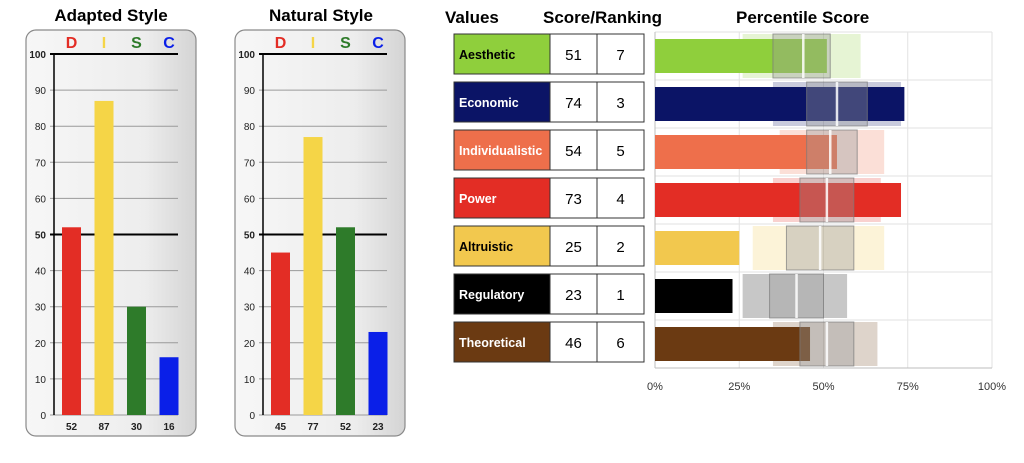 Image resolution: width=1024 pixels, height=463 pixels. I want to click on adapted-ytick-label: 90, so click(41, 91).